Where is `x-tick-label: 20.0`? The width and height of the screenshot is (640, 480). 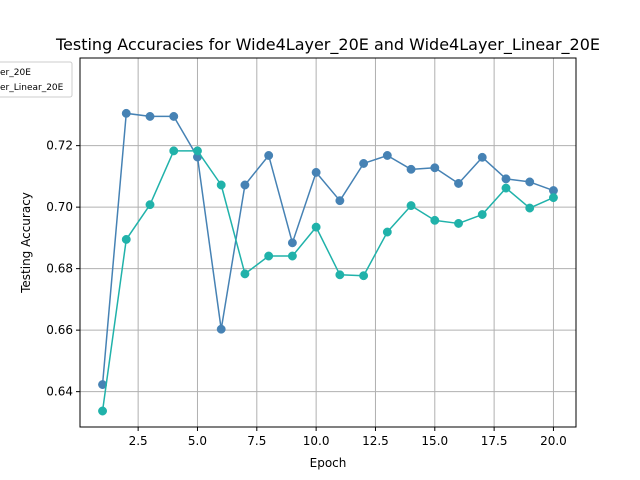 x-tick-label: 20.0 is located at coordinates (553, 441).